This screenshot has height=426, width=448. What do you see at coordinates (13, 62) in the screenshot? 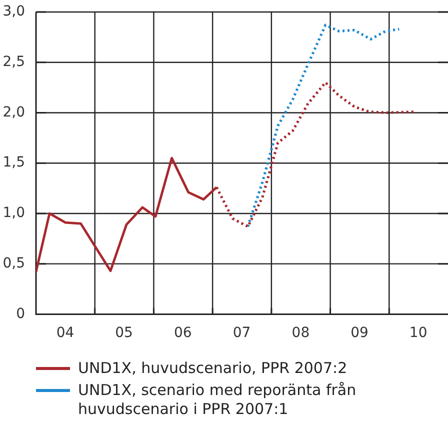
I see `y-tick-label: 2,5` at bounding box center [13, 62].